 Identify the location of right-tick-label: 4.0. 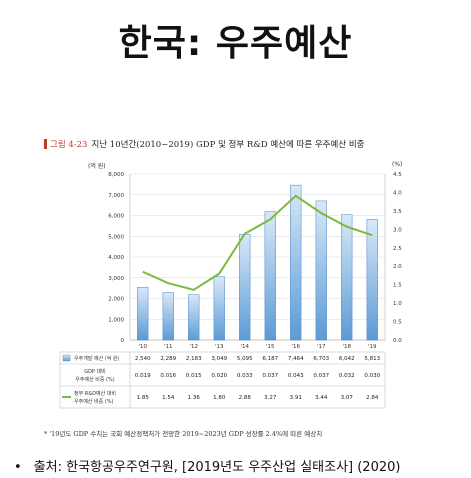
(397, 193).